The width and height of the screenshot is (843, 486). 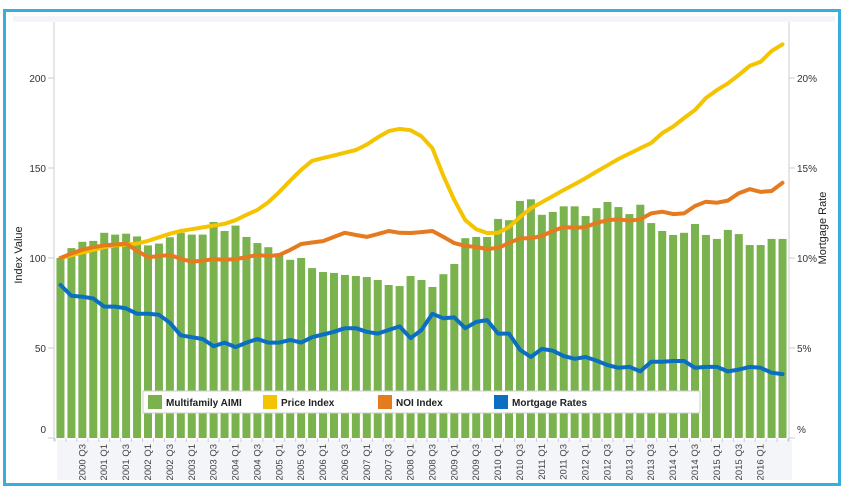 I want to click on y-axis-title: Index Value, so click(x=19, y=254).